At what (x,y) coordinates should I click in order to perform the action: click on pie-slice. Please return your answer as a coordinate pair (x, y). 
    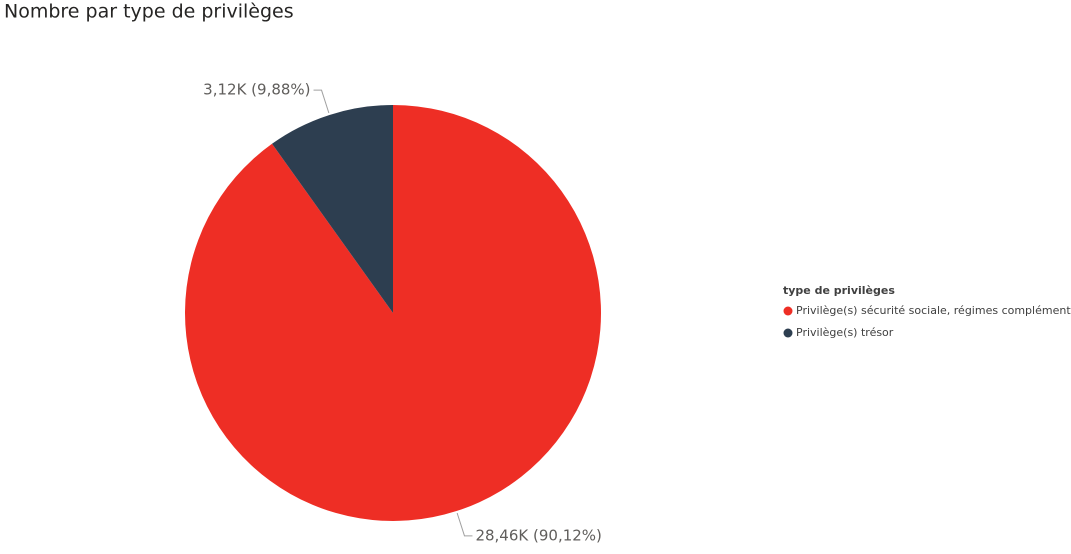
    Looking at the image, I should click on (332, 209).